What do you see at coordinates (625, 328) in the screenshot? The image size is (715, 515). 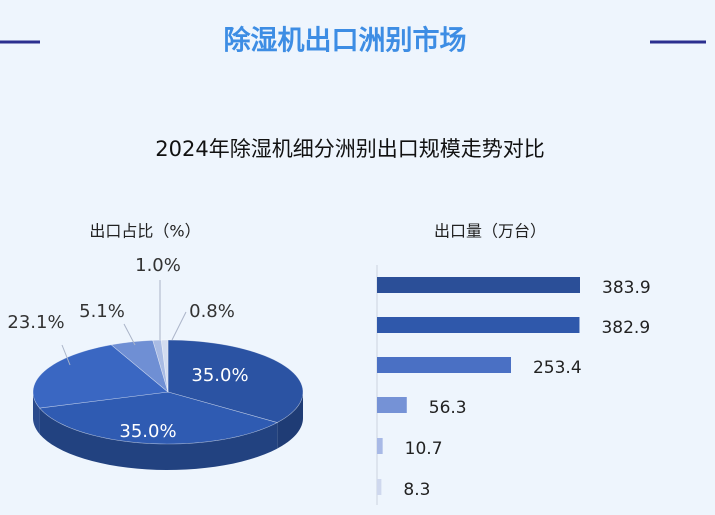 I see `bar-label: 382.9` at bounding box center [625, 328].